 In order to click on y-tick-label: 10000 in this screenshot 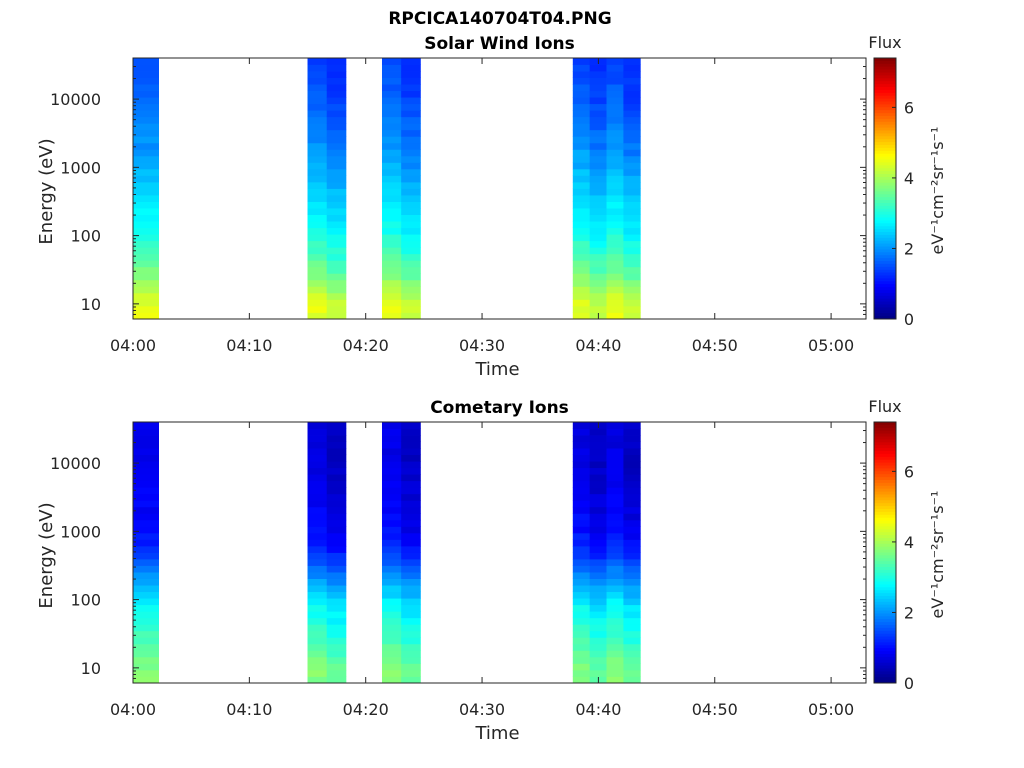, I will do `click(75, 463)`.